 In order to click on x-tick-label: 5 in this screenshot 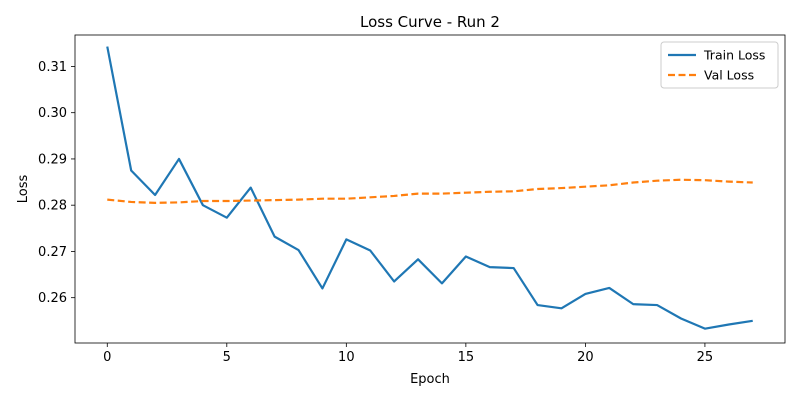, I will do `click(227, 357)`.